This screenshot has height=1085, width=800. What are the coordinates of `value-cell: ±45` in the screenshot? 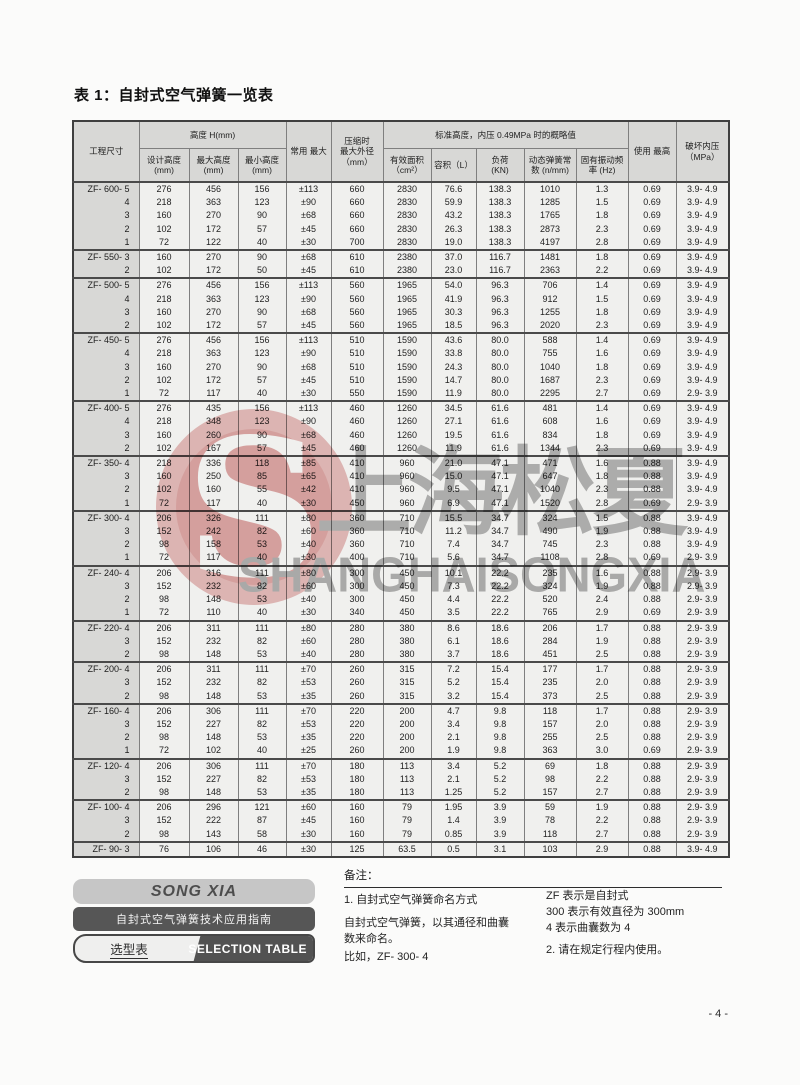 It's located at (308, 821).